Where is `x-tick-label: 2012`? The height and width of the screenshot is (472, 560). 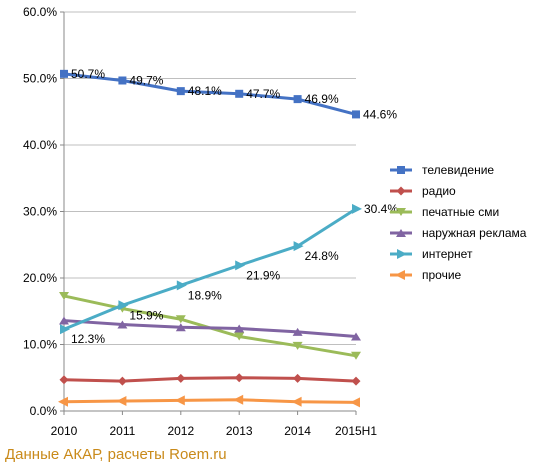 x-tick-label: 2012 is located at coordinates (180, 431).